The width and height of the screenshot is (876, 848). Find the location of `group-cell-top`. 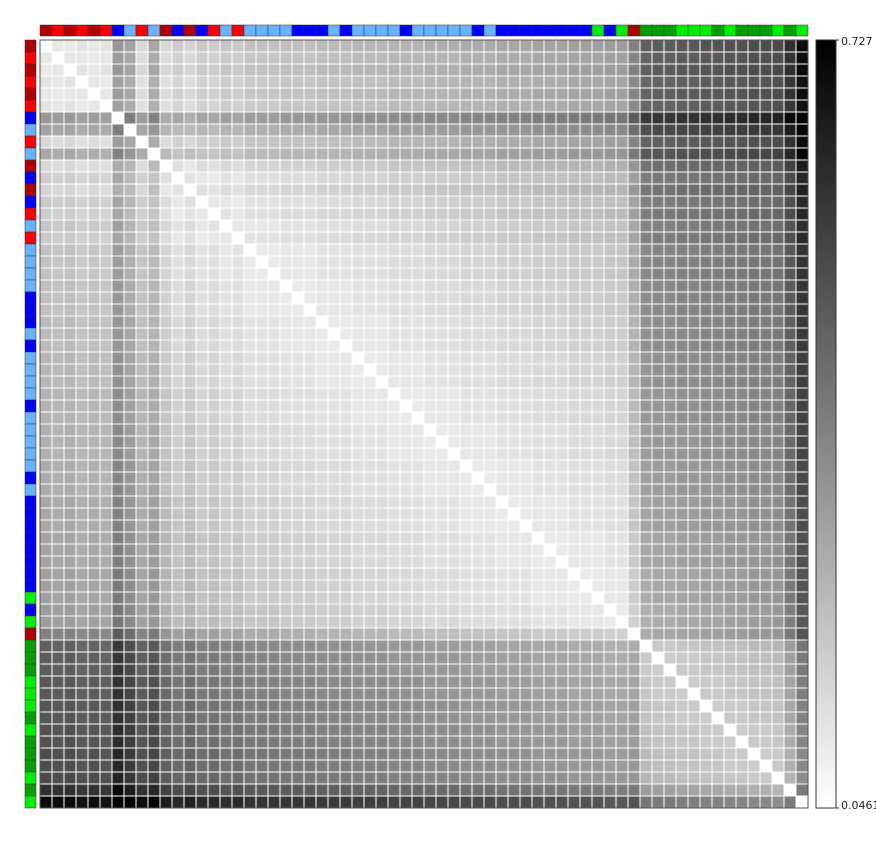

group-cell-top is located at coordinates (478, 30).